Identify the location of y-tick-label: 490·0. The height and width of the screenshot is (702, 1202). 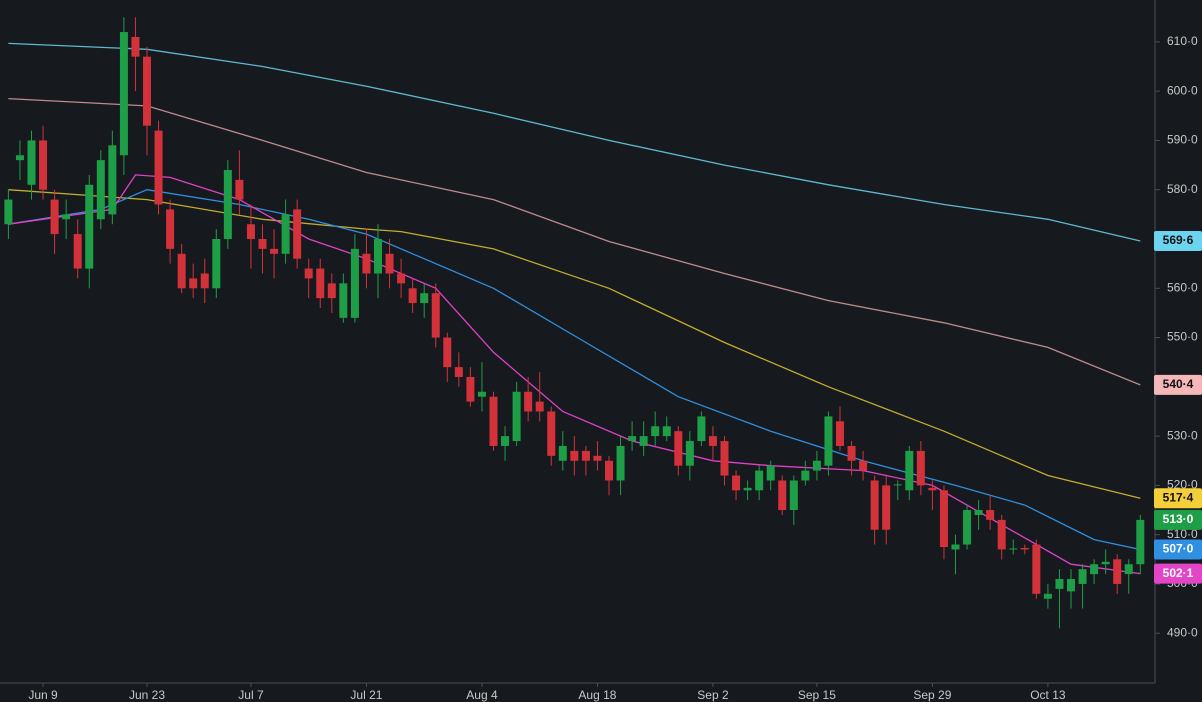
(1182, 632).